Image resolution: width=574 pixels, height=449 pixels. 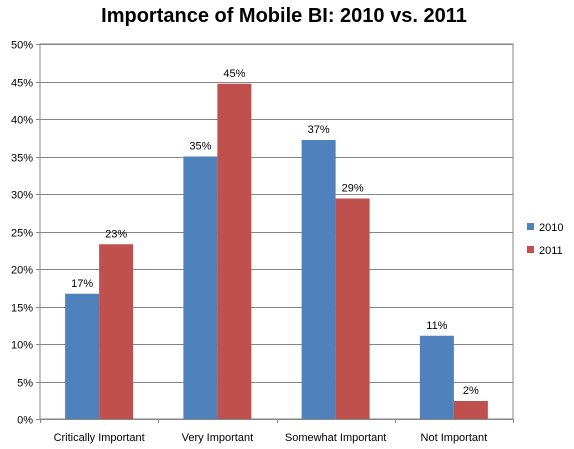 What do you see at coordinates (436, 326) in the screenshot?
I see `data-label: 11%` at bounding box center [436, 326].